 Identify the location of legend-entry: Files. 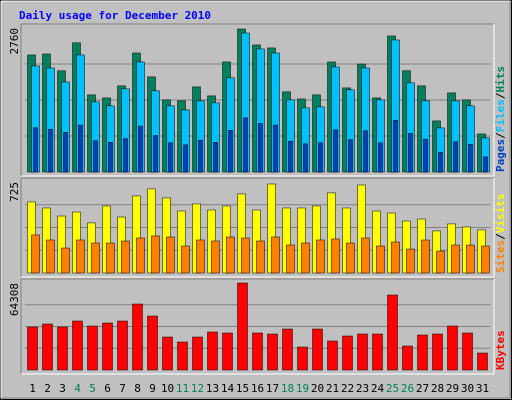
(500, 115).